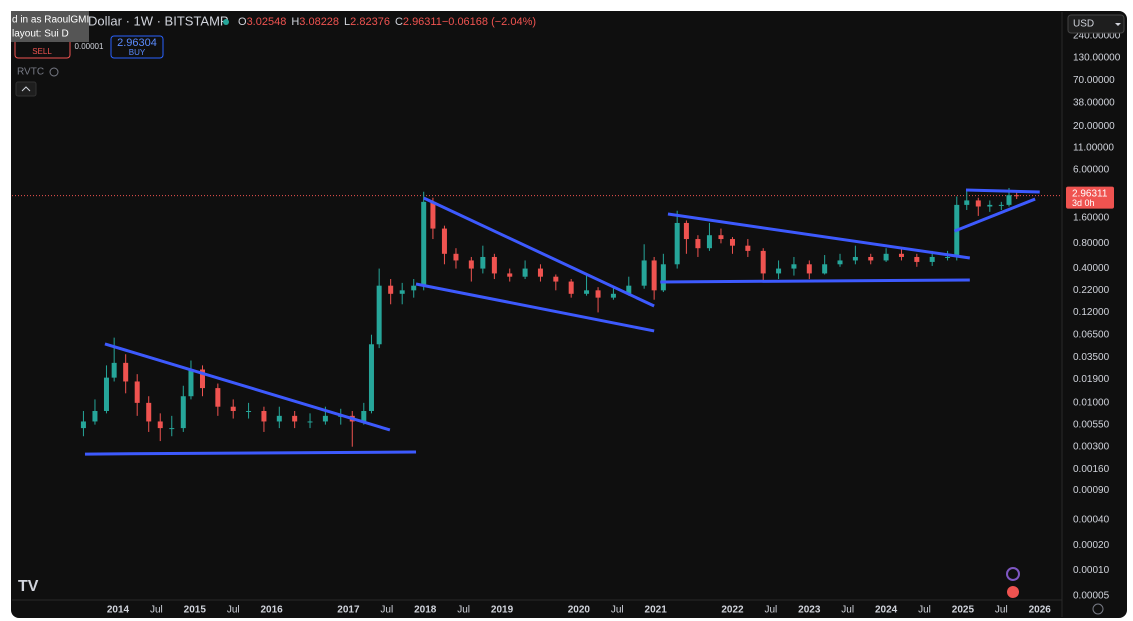 This screenshot has width=1133, height=621. Describe the element at coordinates (1091, 545) in the screenshot. I see `y-tick-label: 0.00020` at that location.